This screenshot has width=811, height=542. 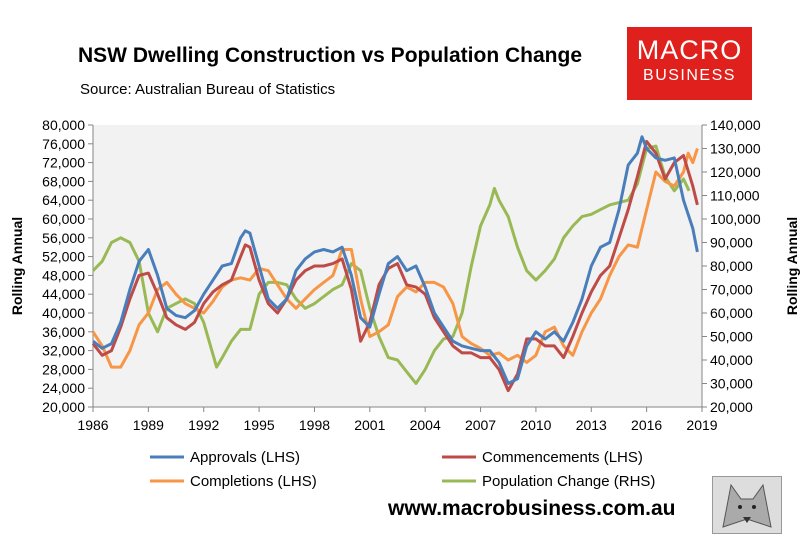 I want to click on legend-label-completions: Completions (LHS), so click(x=253, y=481).